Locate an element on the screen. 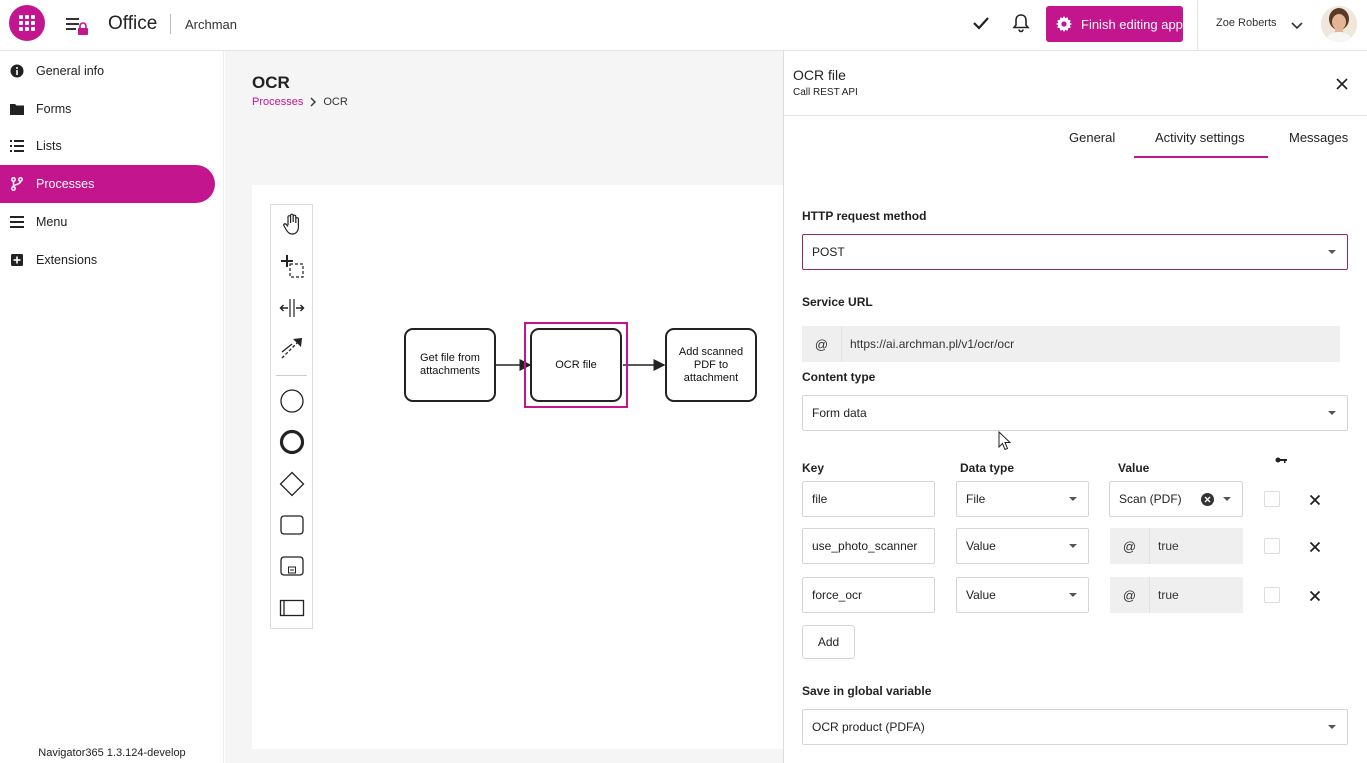 This screenshot has width=1367, height=763. version-label: Navigator365 1.3.124-develop is located at coordinates (112, 753).